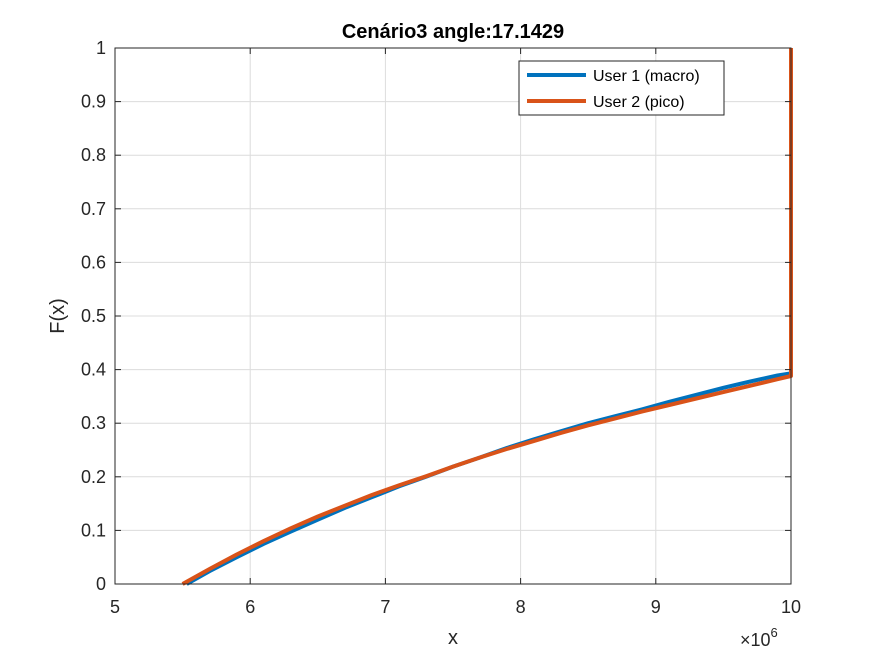 The image size is (875, 656). I want to click on y-tick-label: 0, so click(101, 584).